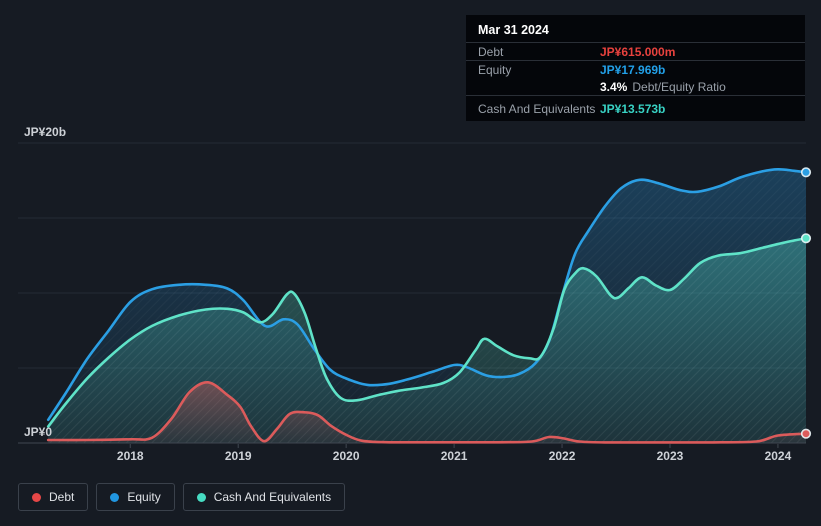  I want to click on debt-area, so click(427, 412).